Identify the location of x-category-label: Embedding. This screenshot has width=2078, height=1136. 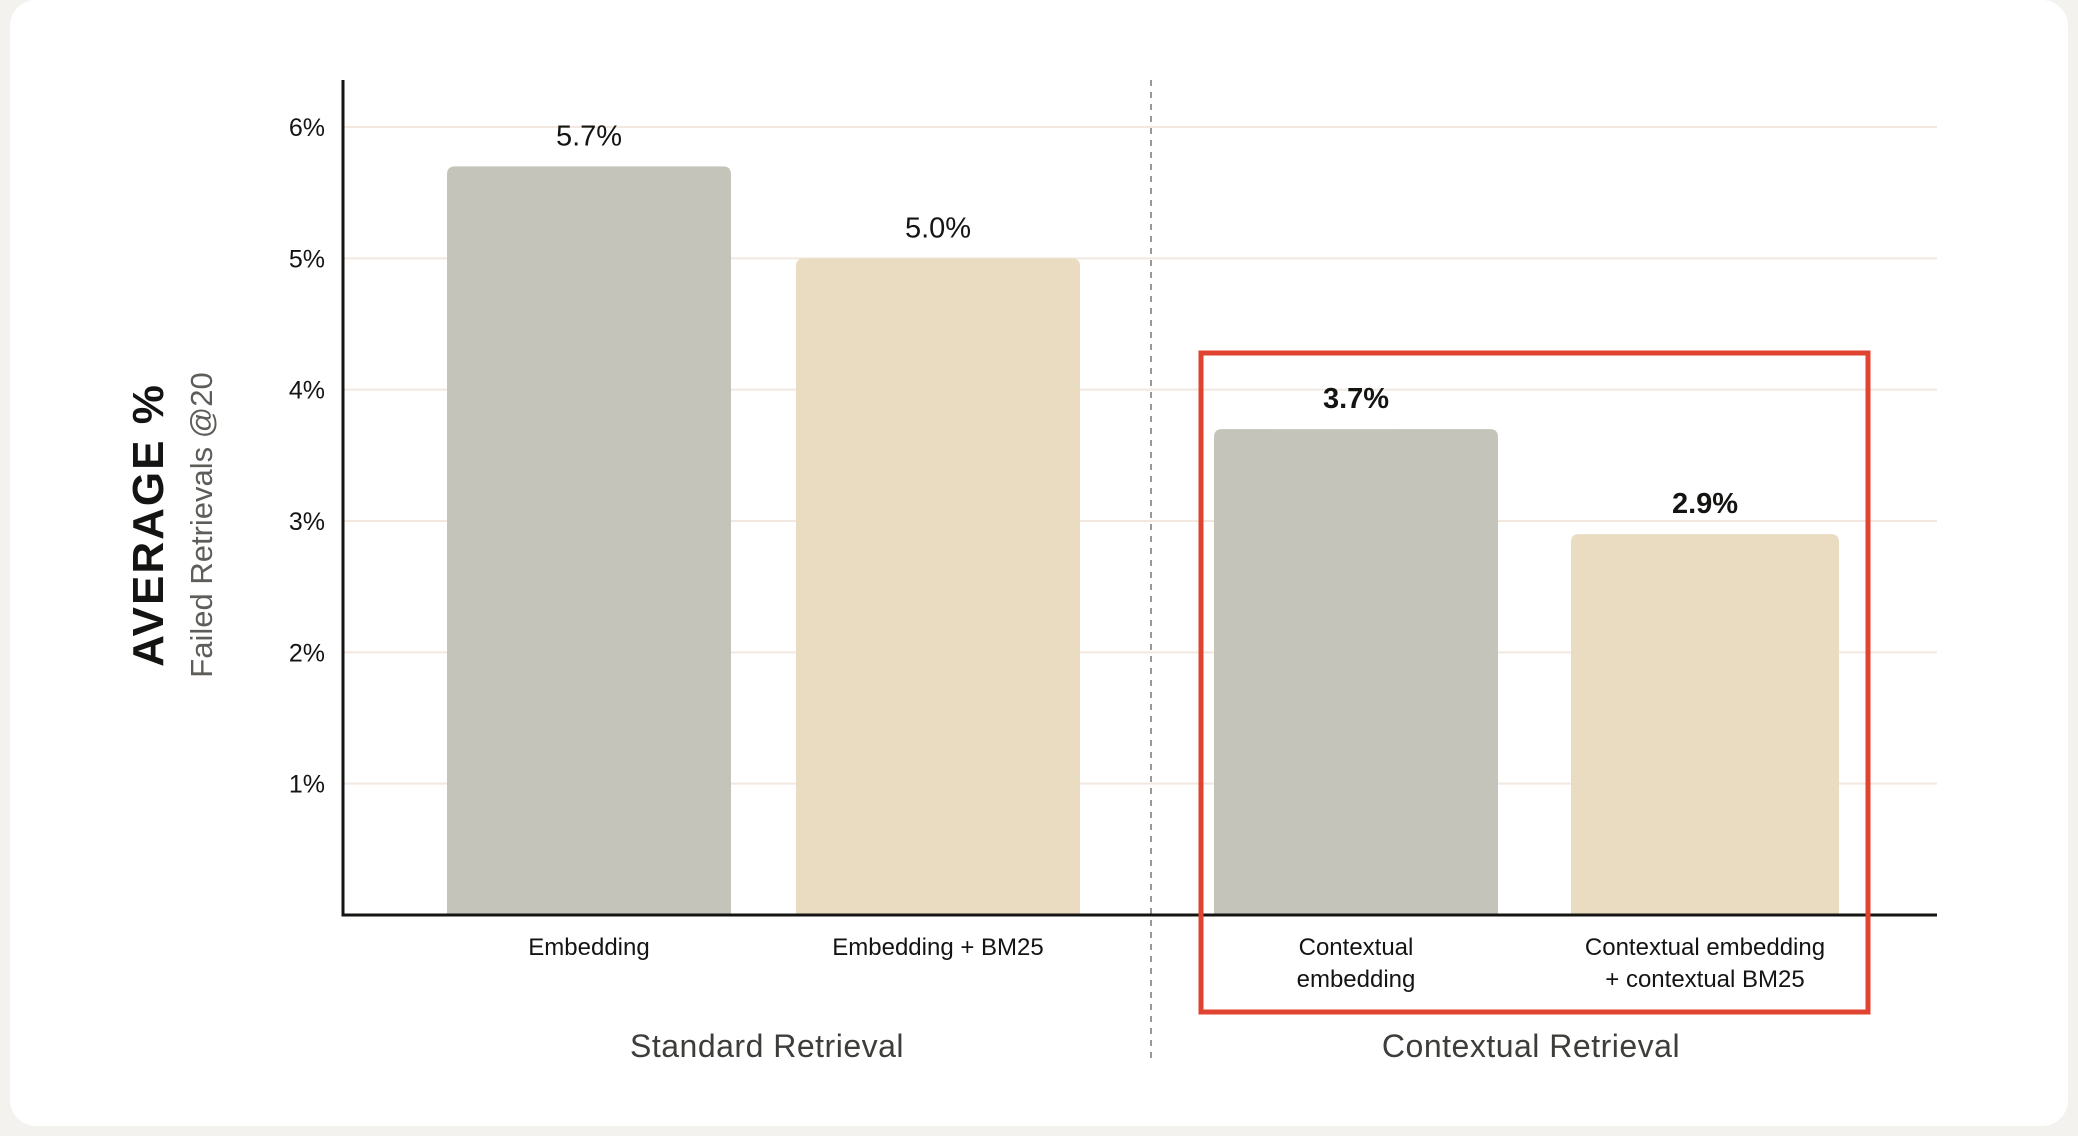
(588, 947).